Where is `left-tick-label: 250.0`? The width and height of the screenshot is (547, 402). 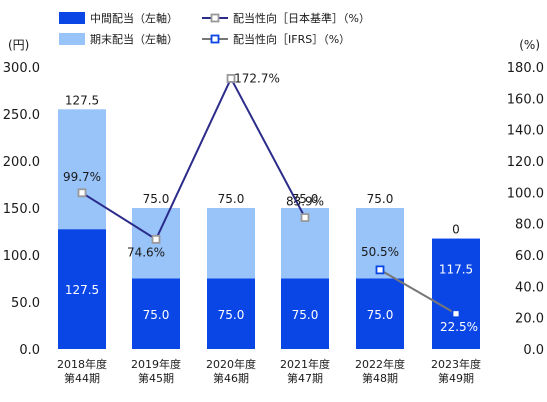
left-tick-label: 250.0 is located at coordinates (21, 115).